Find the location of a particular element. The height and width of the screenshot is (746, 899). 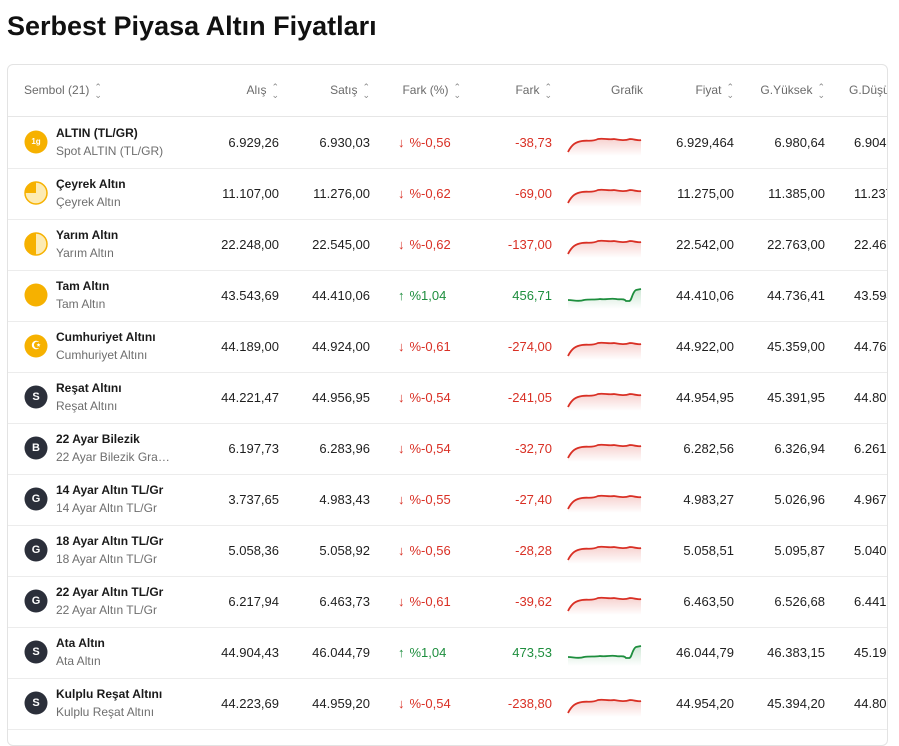

header-change-label: Fark is located at coordinates (527, 90).